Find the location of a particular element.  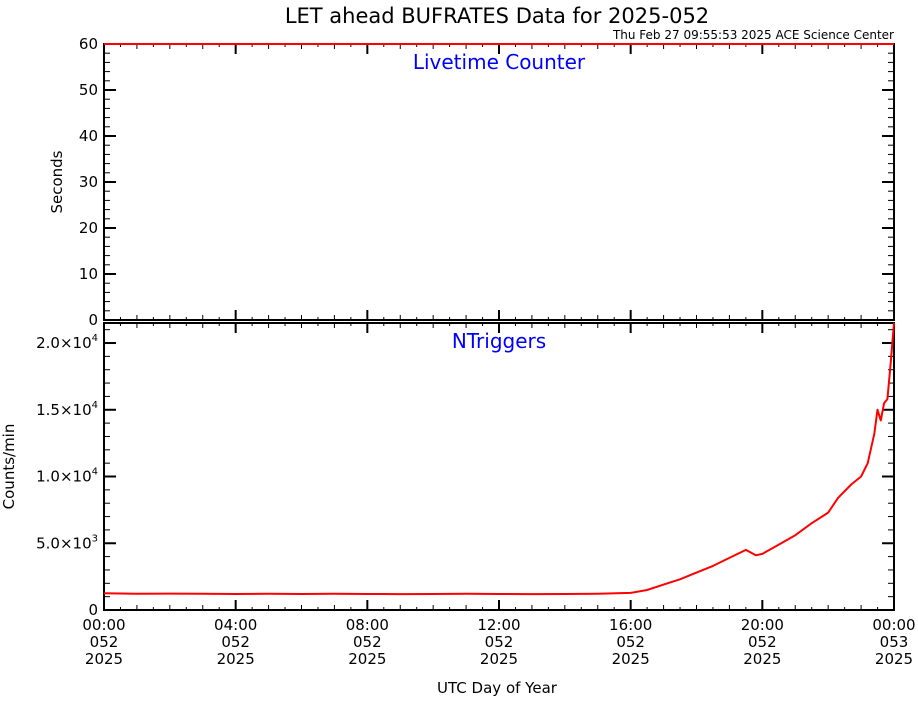

x-axis-label: UTC Day of Year is located at coordinates (497, 688).